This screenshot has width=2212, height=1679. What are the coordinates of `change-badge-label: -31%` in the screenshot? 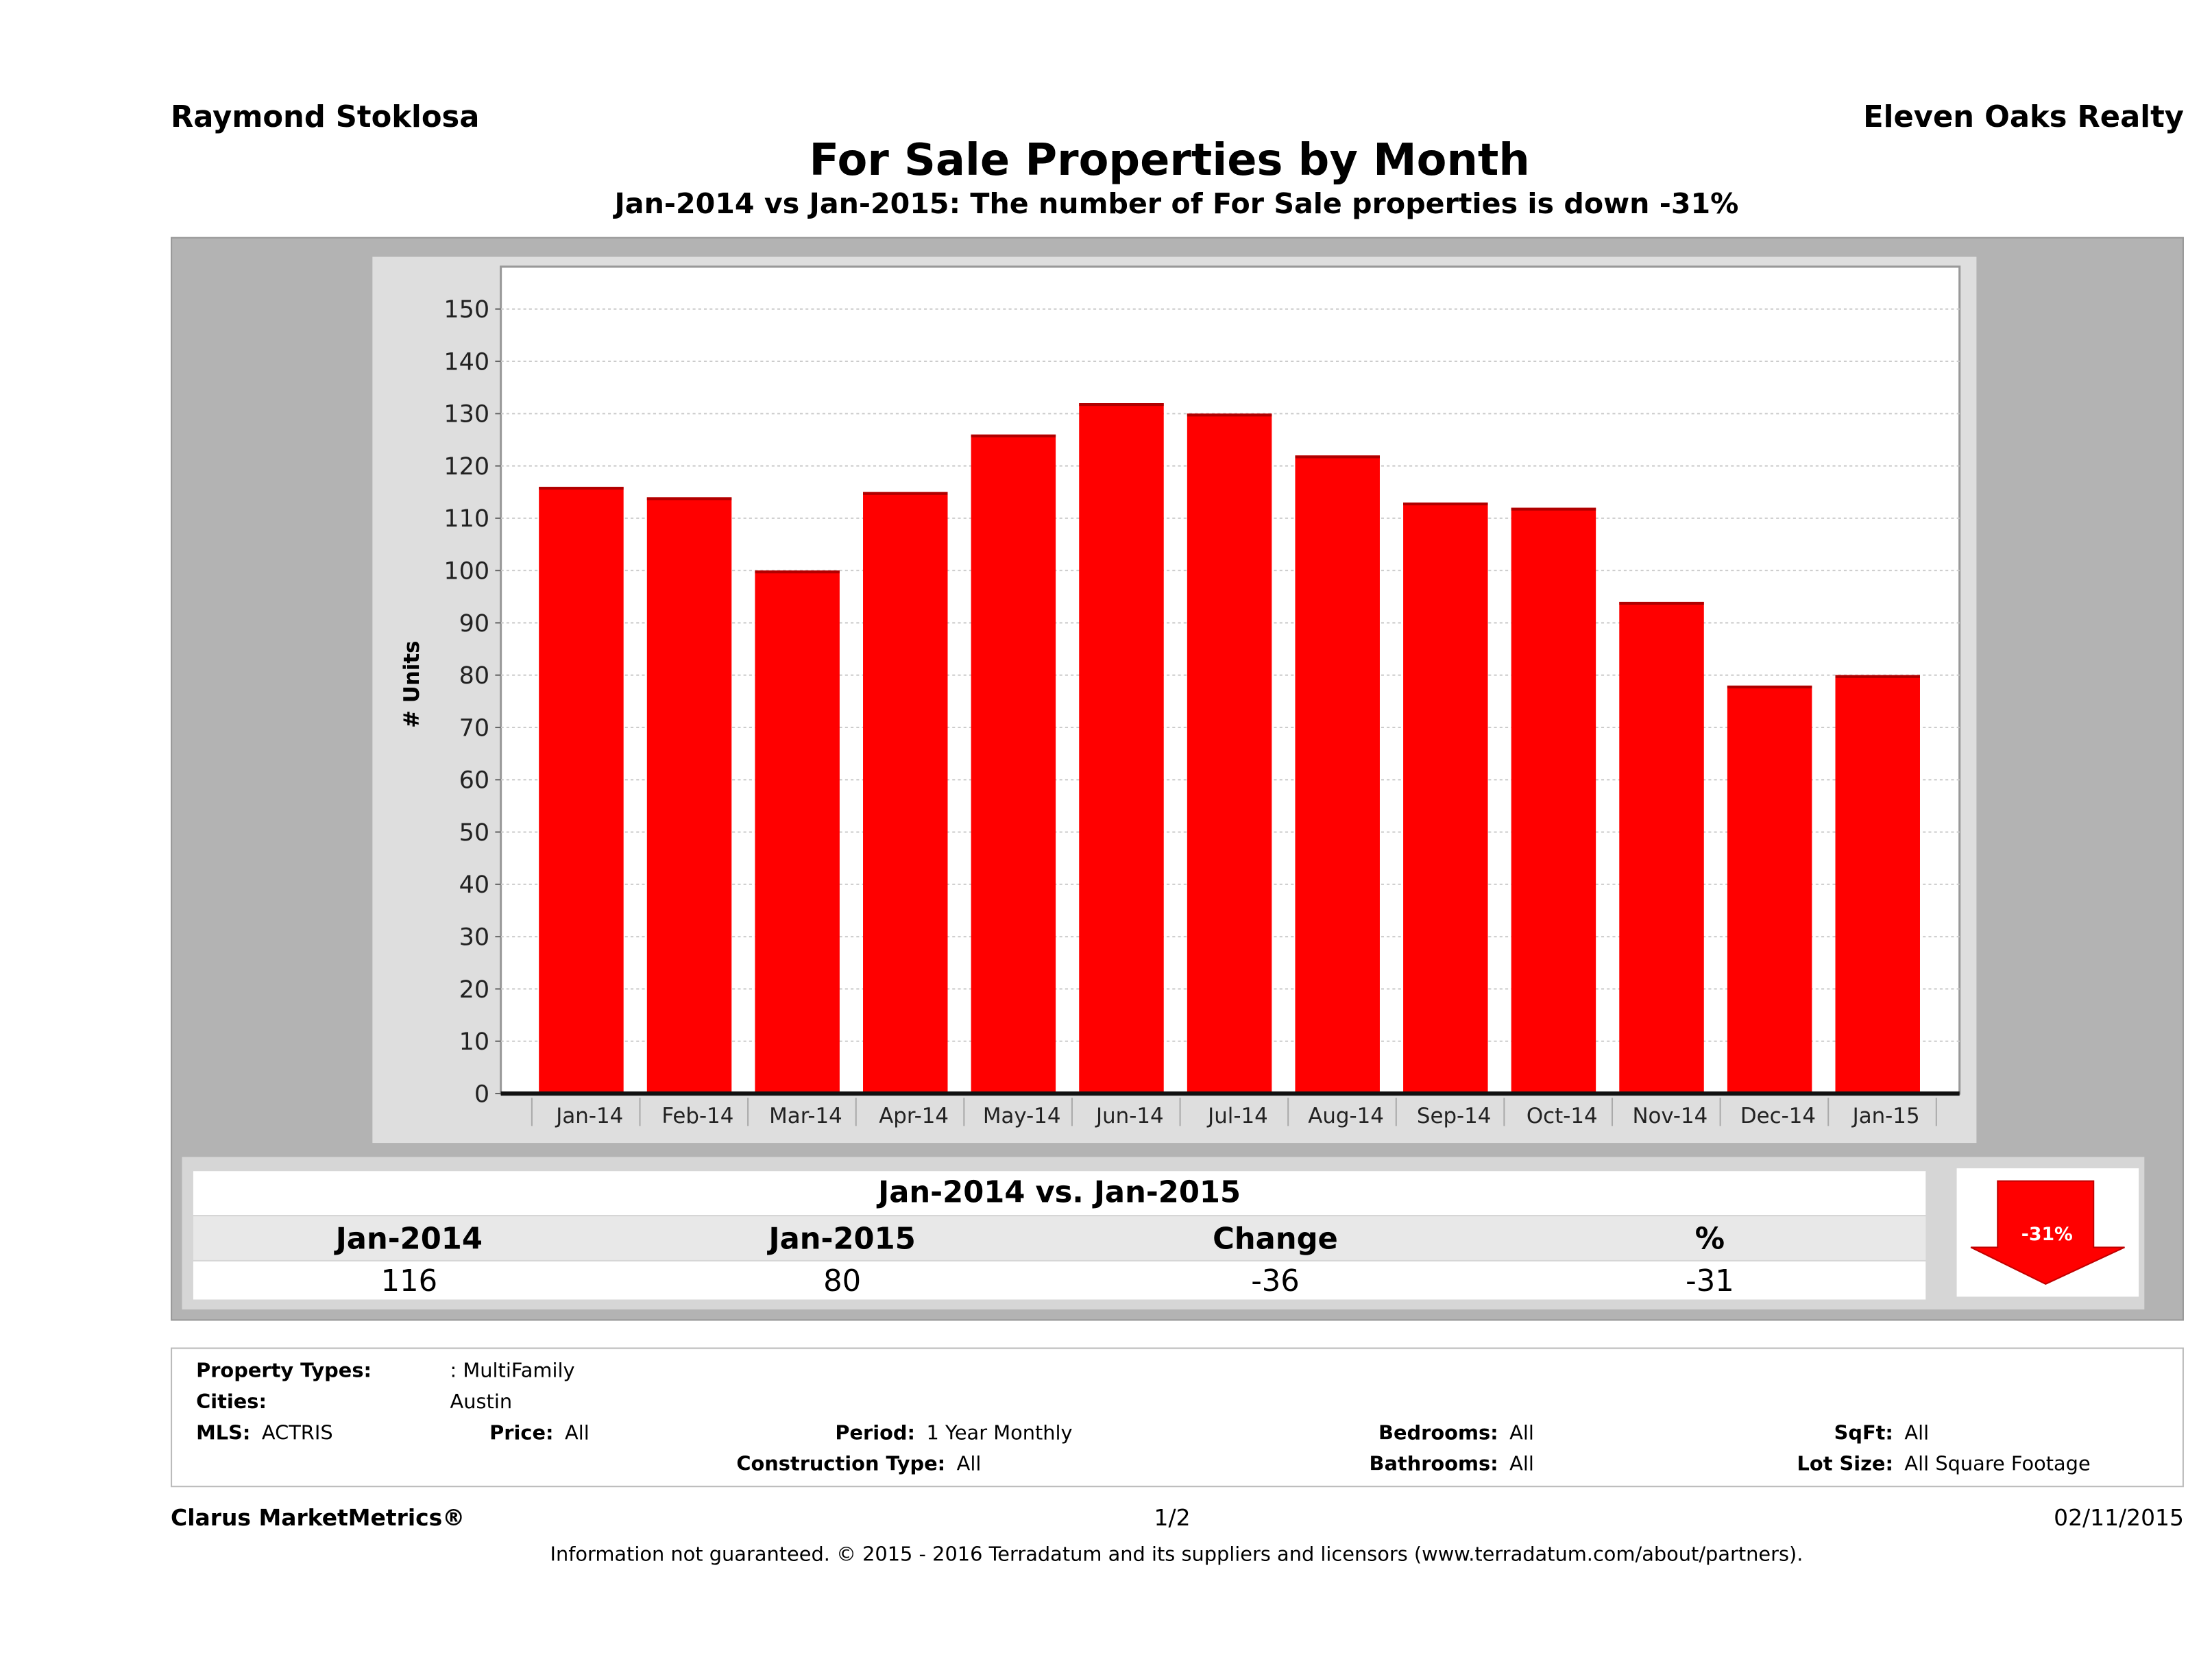 It's located at (2047, 1234).